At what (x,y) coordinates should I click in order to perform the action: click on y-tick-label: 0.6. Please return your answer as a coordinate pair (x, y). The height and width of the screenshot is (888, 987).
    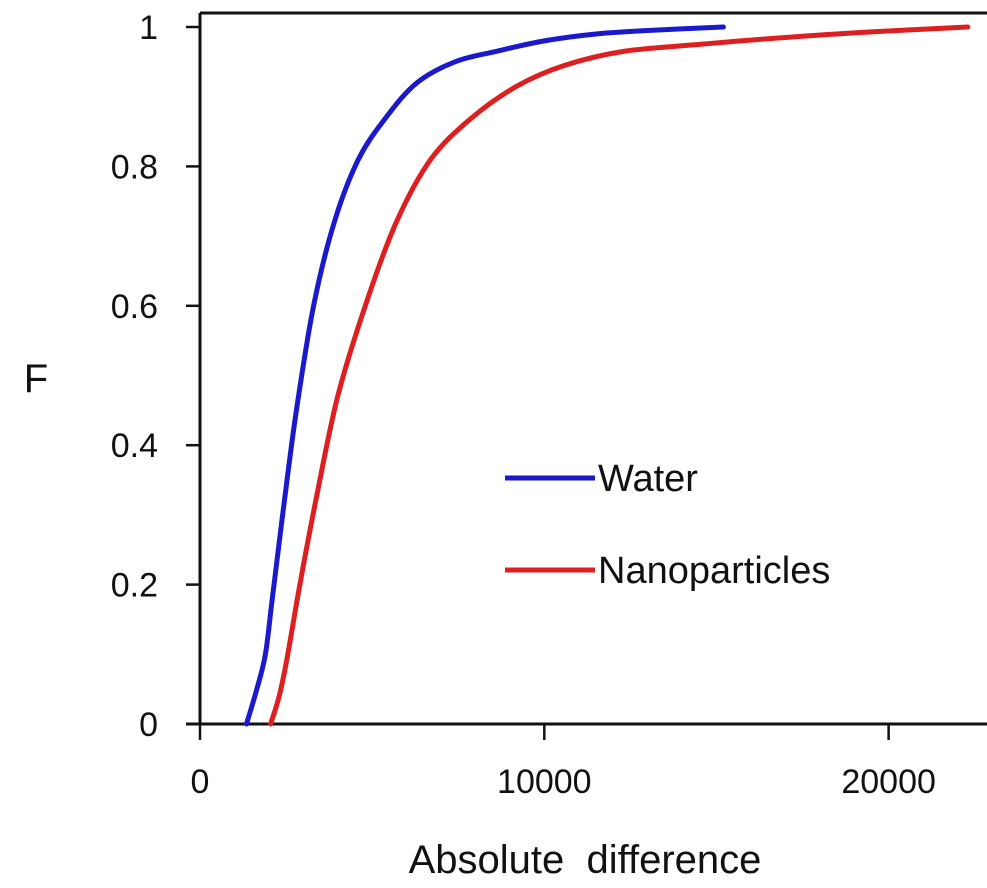
    Looking at the image, I should click on (134, 307).